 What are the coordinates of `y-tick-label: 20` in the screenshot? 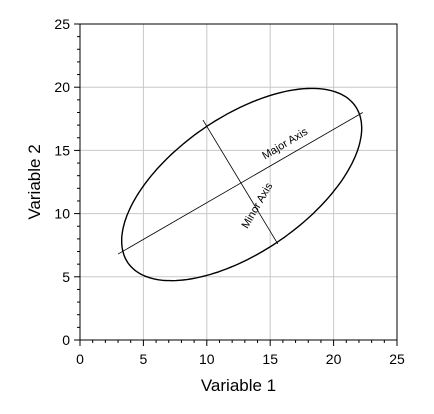 It's located at (62, 87).